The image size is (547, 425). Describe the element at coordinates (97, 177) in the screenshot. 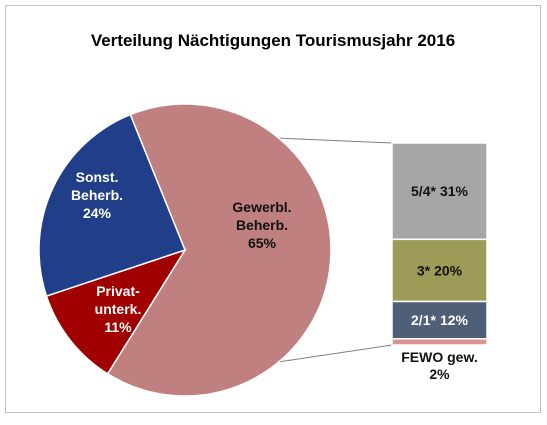

I see `slice-label-line: Sonst.` at that location.